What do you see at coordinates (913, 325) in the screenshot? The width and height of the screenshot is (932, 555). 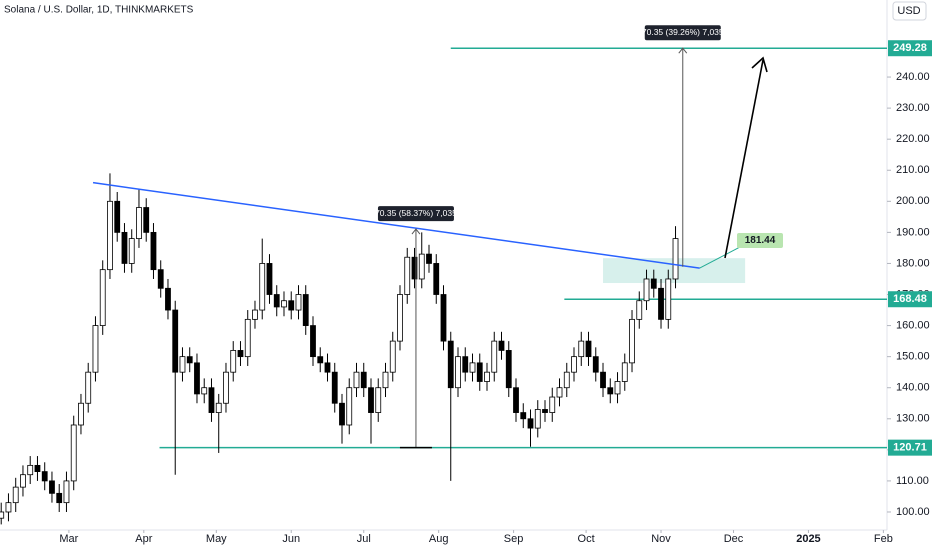 I see `y-tick-label: 160.00` at bounding box center [913, 325].